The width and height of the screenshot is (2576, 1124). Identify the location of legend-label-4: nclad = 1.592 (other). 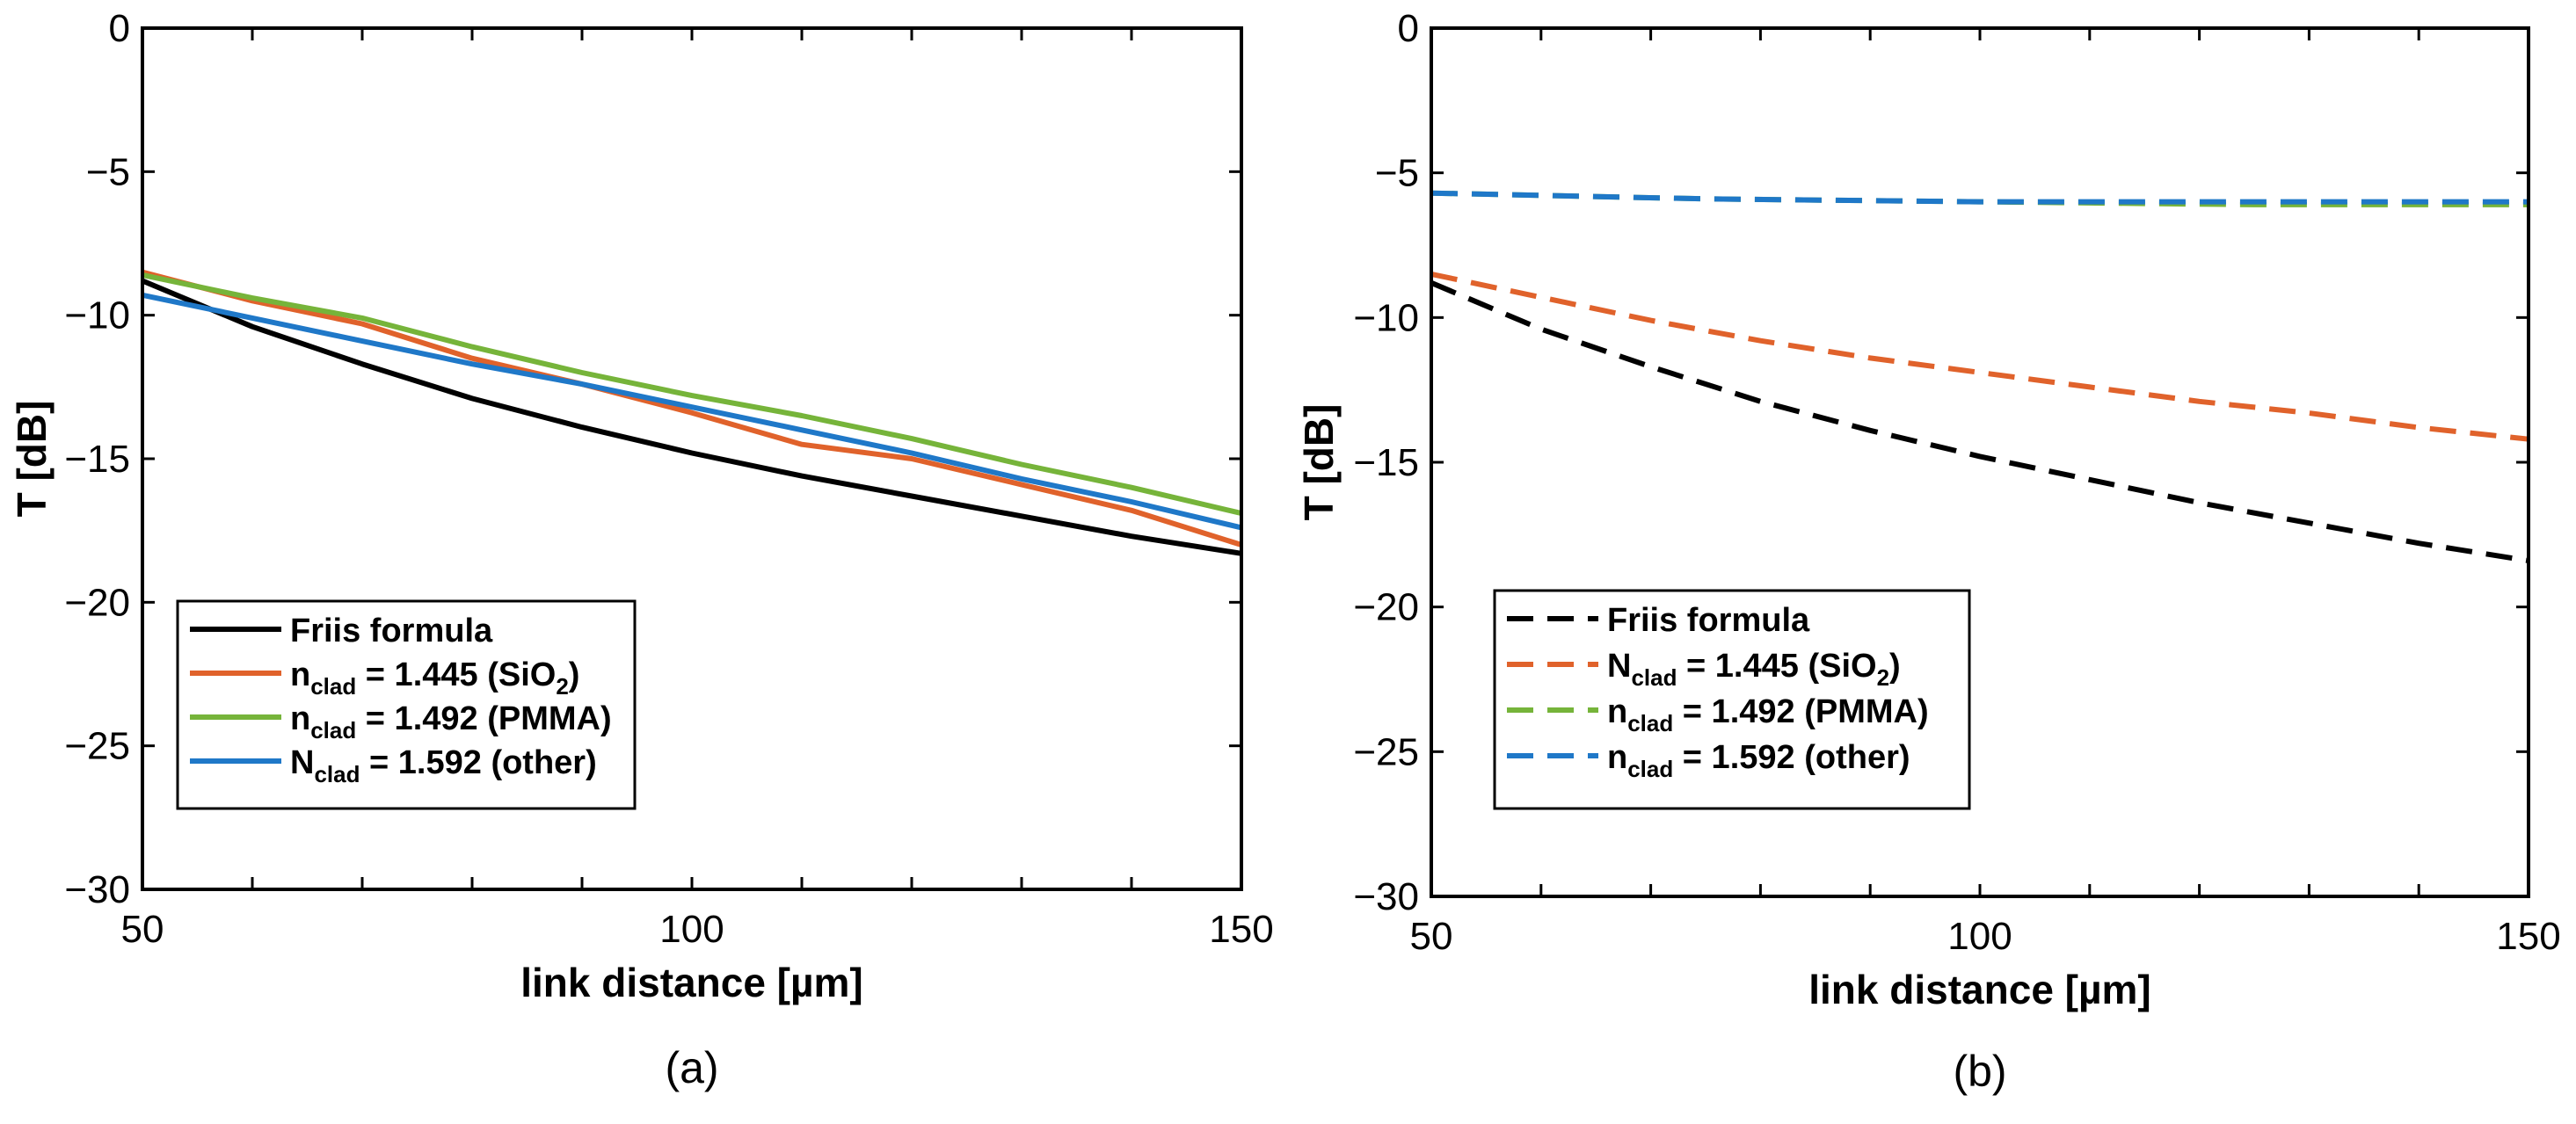
(1758, 760).